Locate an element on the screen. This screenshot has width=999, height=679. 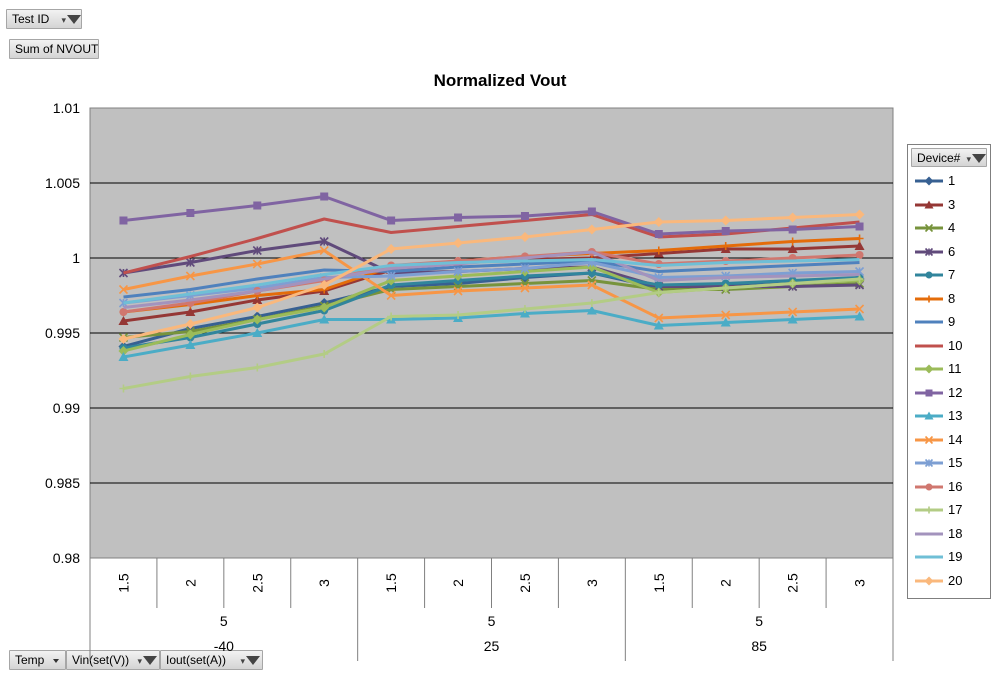
legend-item-6: 6 is located at coordinates (951, 252).